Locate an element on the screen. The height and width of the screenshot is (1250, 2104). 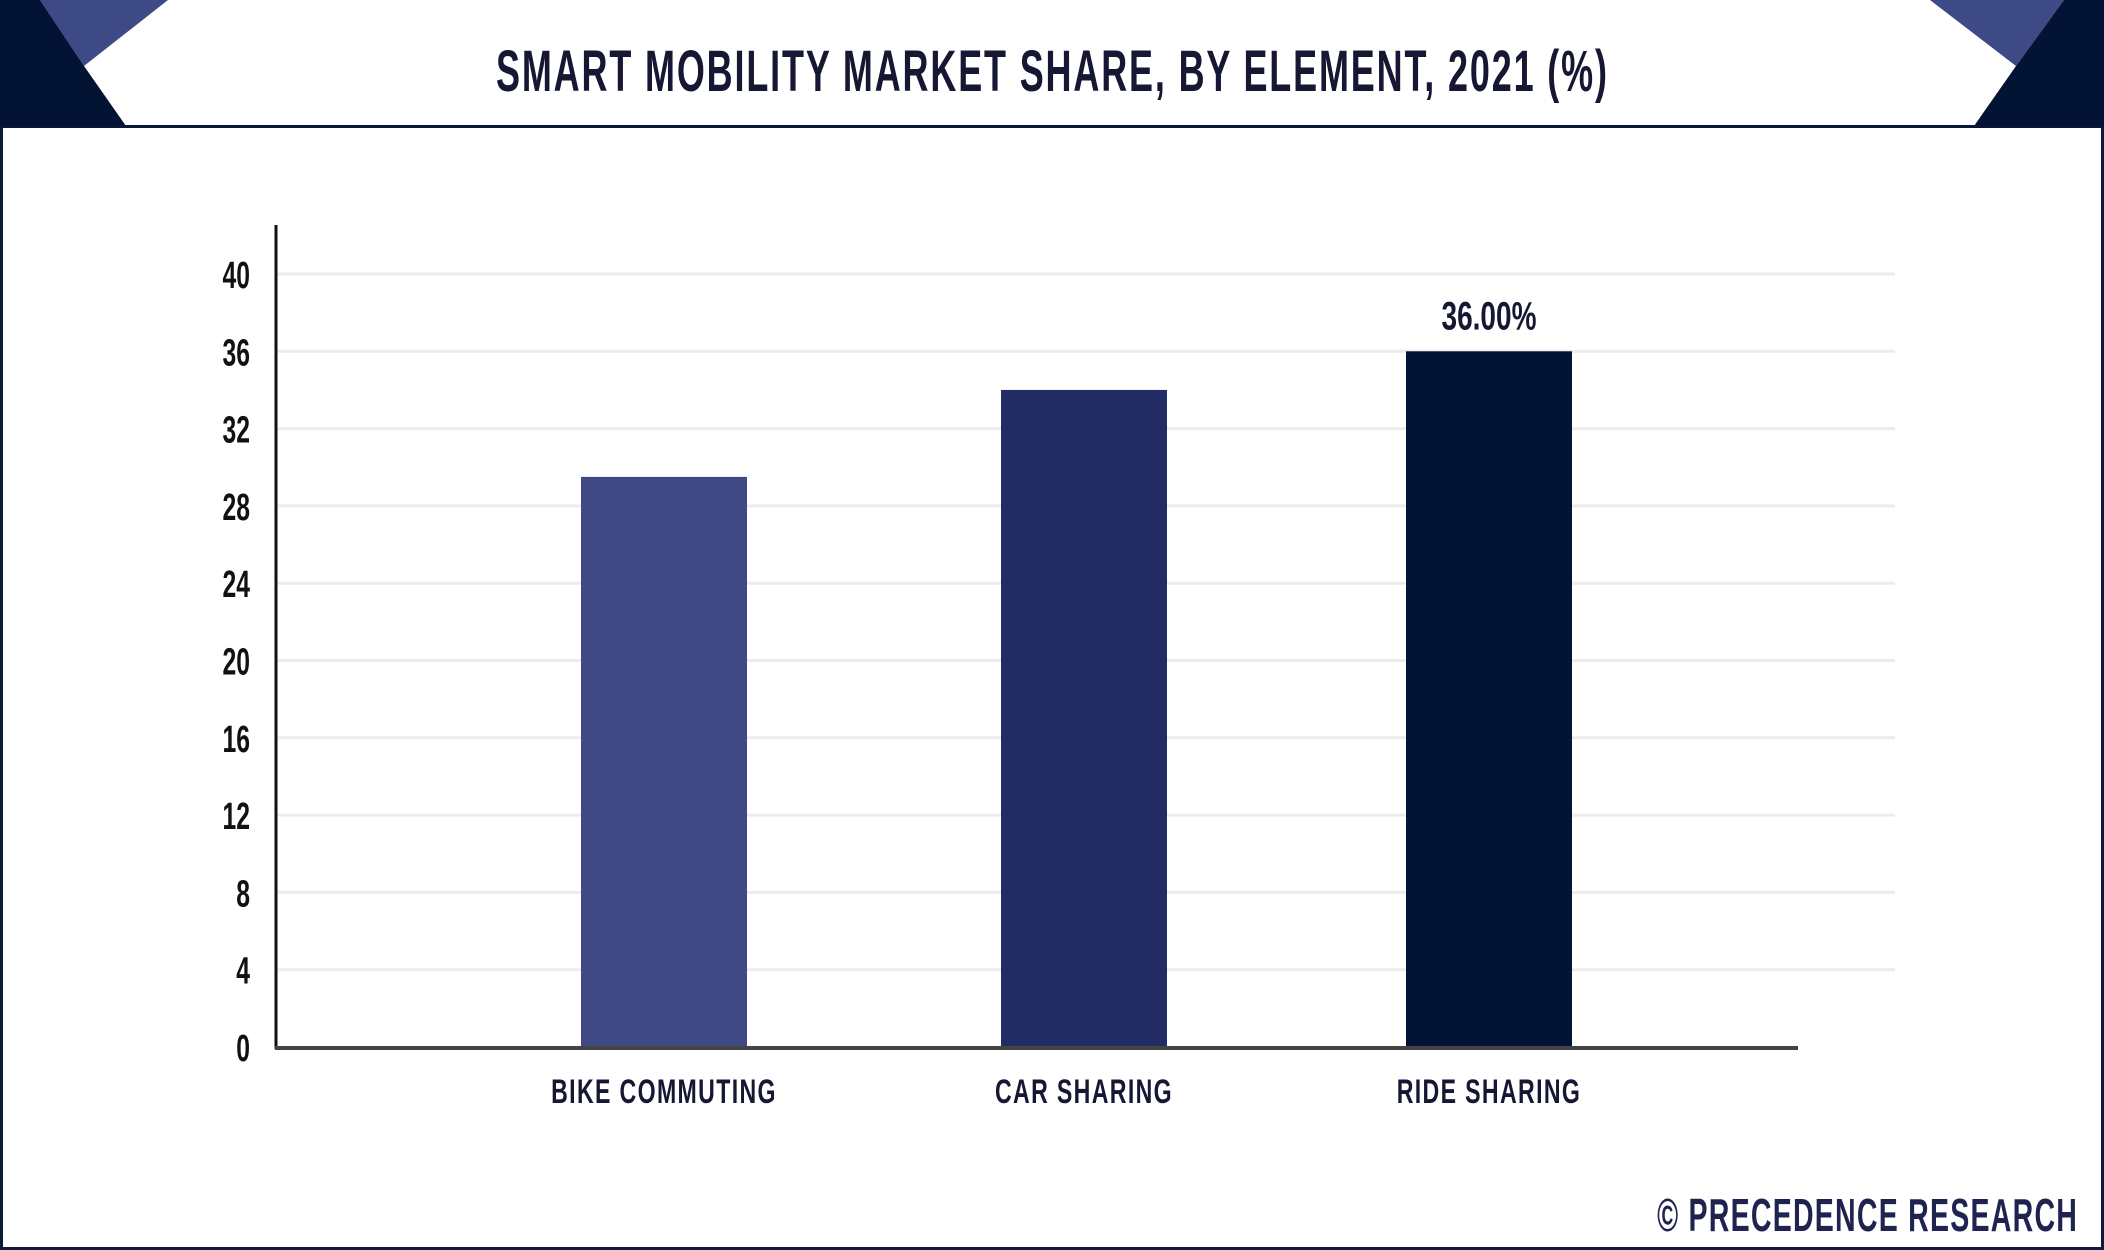
x-tick-label: BIKE COMMUTING is located at coordinates (664, 1092).